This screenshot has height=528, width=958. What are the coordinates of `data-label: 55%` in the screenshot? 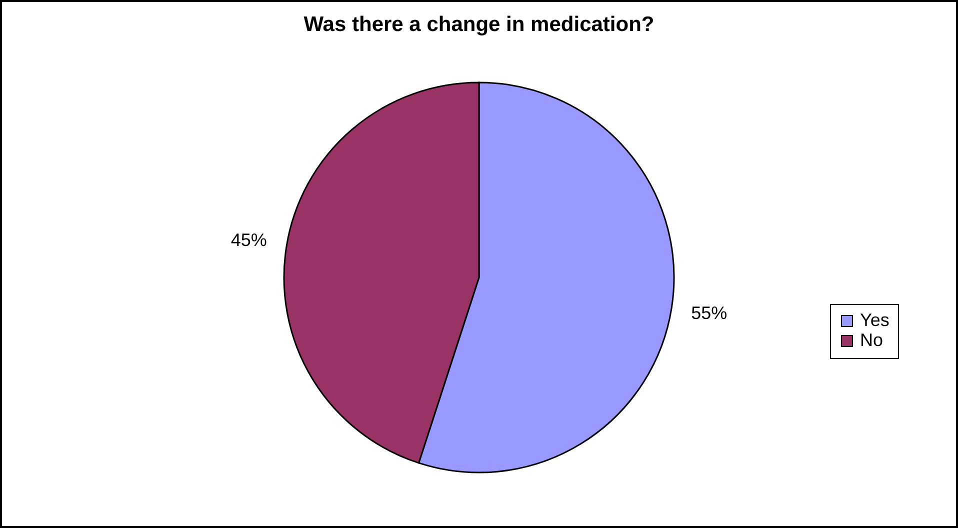 It's located at (709, 312).